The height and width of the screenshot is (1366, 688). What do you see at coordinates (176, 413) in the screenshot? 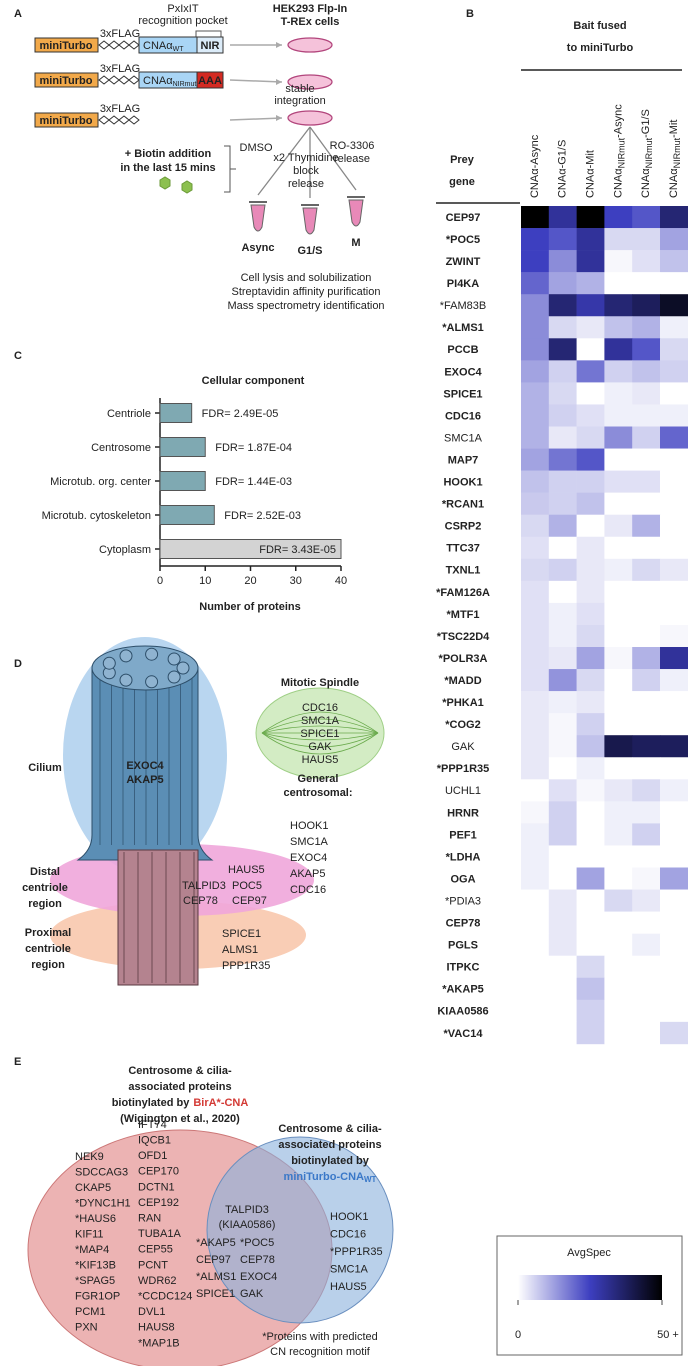
I see `bar` at bounding box center [176, 413].